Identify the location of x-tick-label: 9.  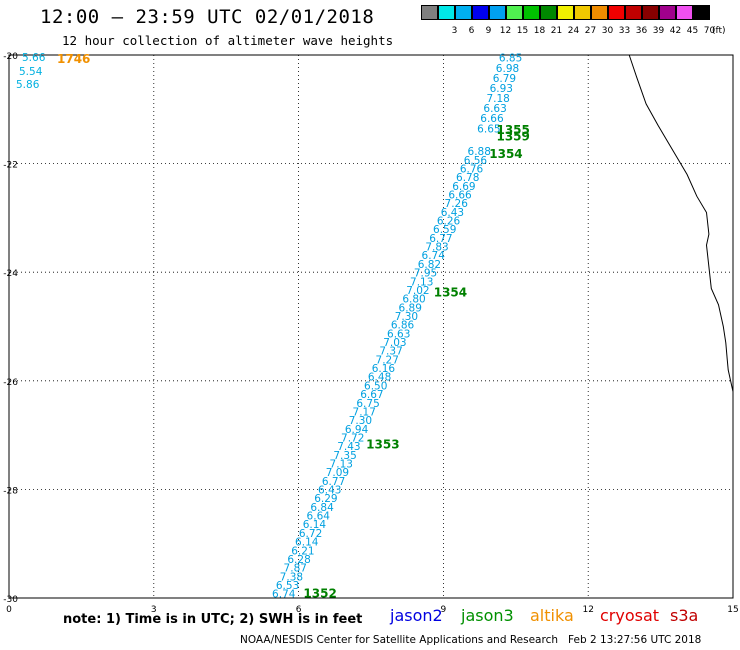
(444, 610).